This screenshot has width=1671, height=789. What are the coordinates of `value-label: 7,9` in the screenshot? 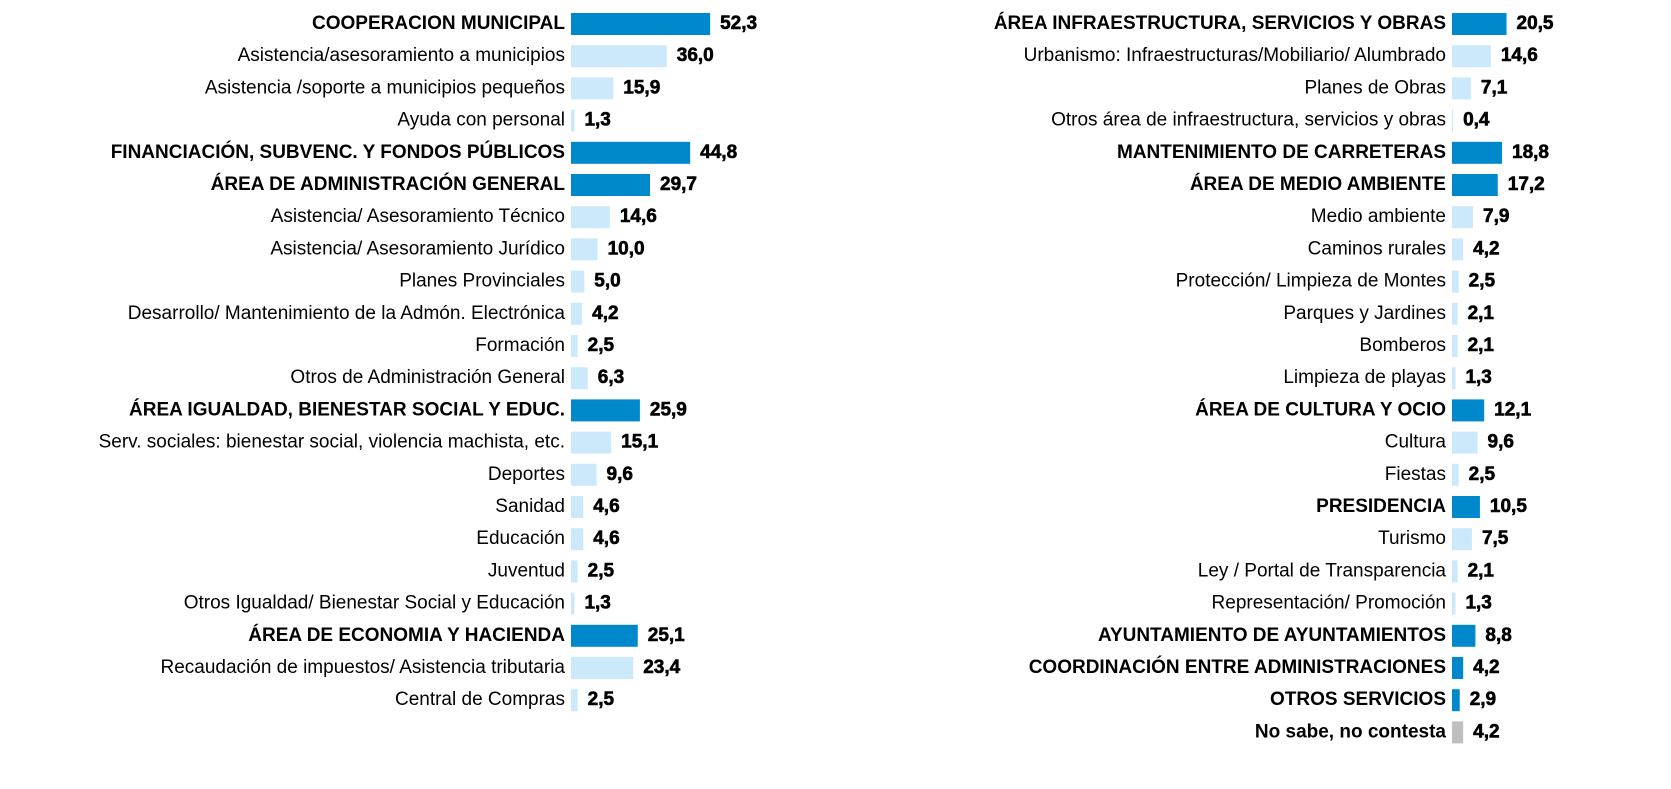 It's located at (1496, 216).